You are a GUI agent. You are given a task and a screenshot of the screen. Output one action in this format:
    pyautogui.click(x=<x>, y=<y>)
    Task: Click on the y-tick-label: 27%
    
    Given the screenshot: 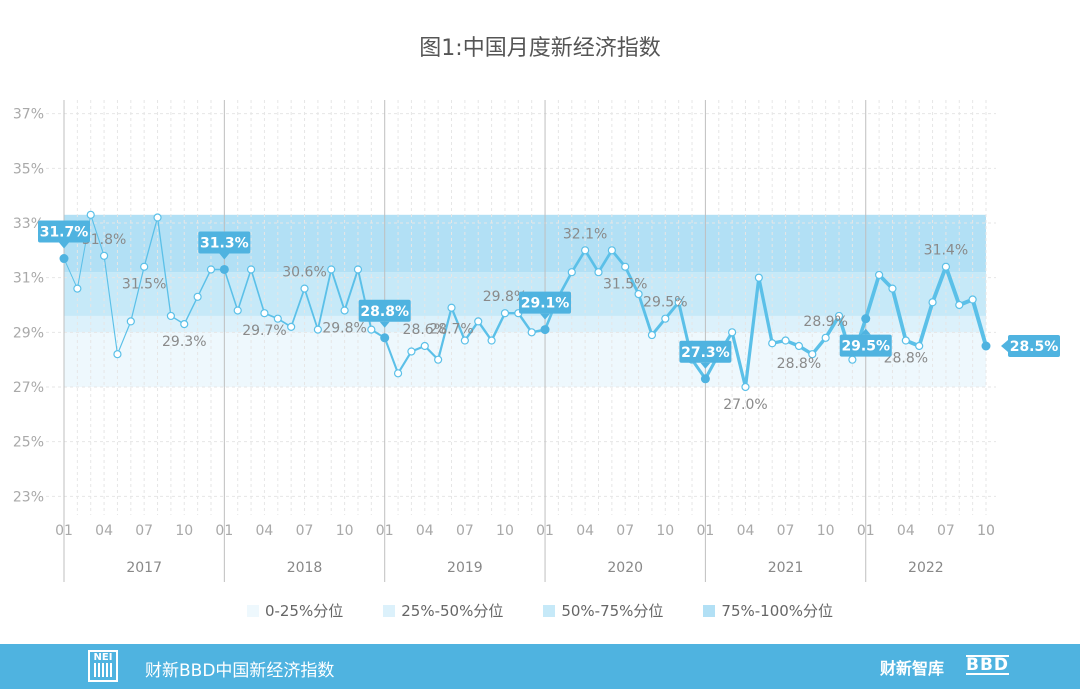 What is the action you would take?
    pyautogui.click(x=28, y=388)
    